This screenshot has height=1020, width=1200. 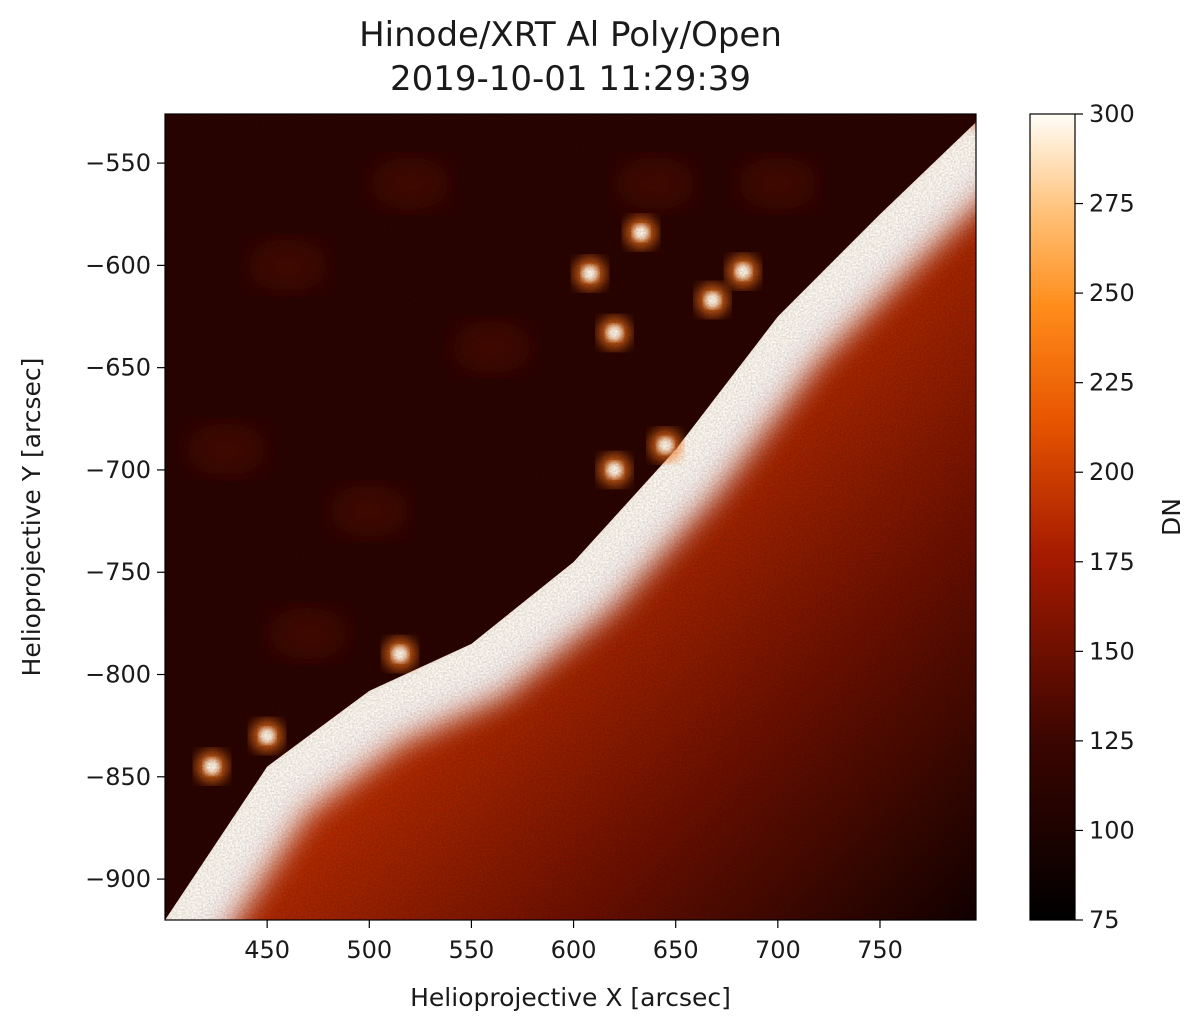 I want to click on colorbar, so click(x=1052, y=517).